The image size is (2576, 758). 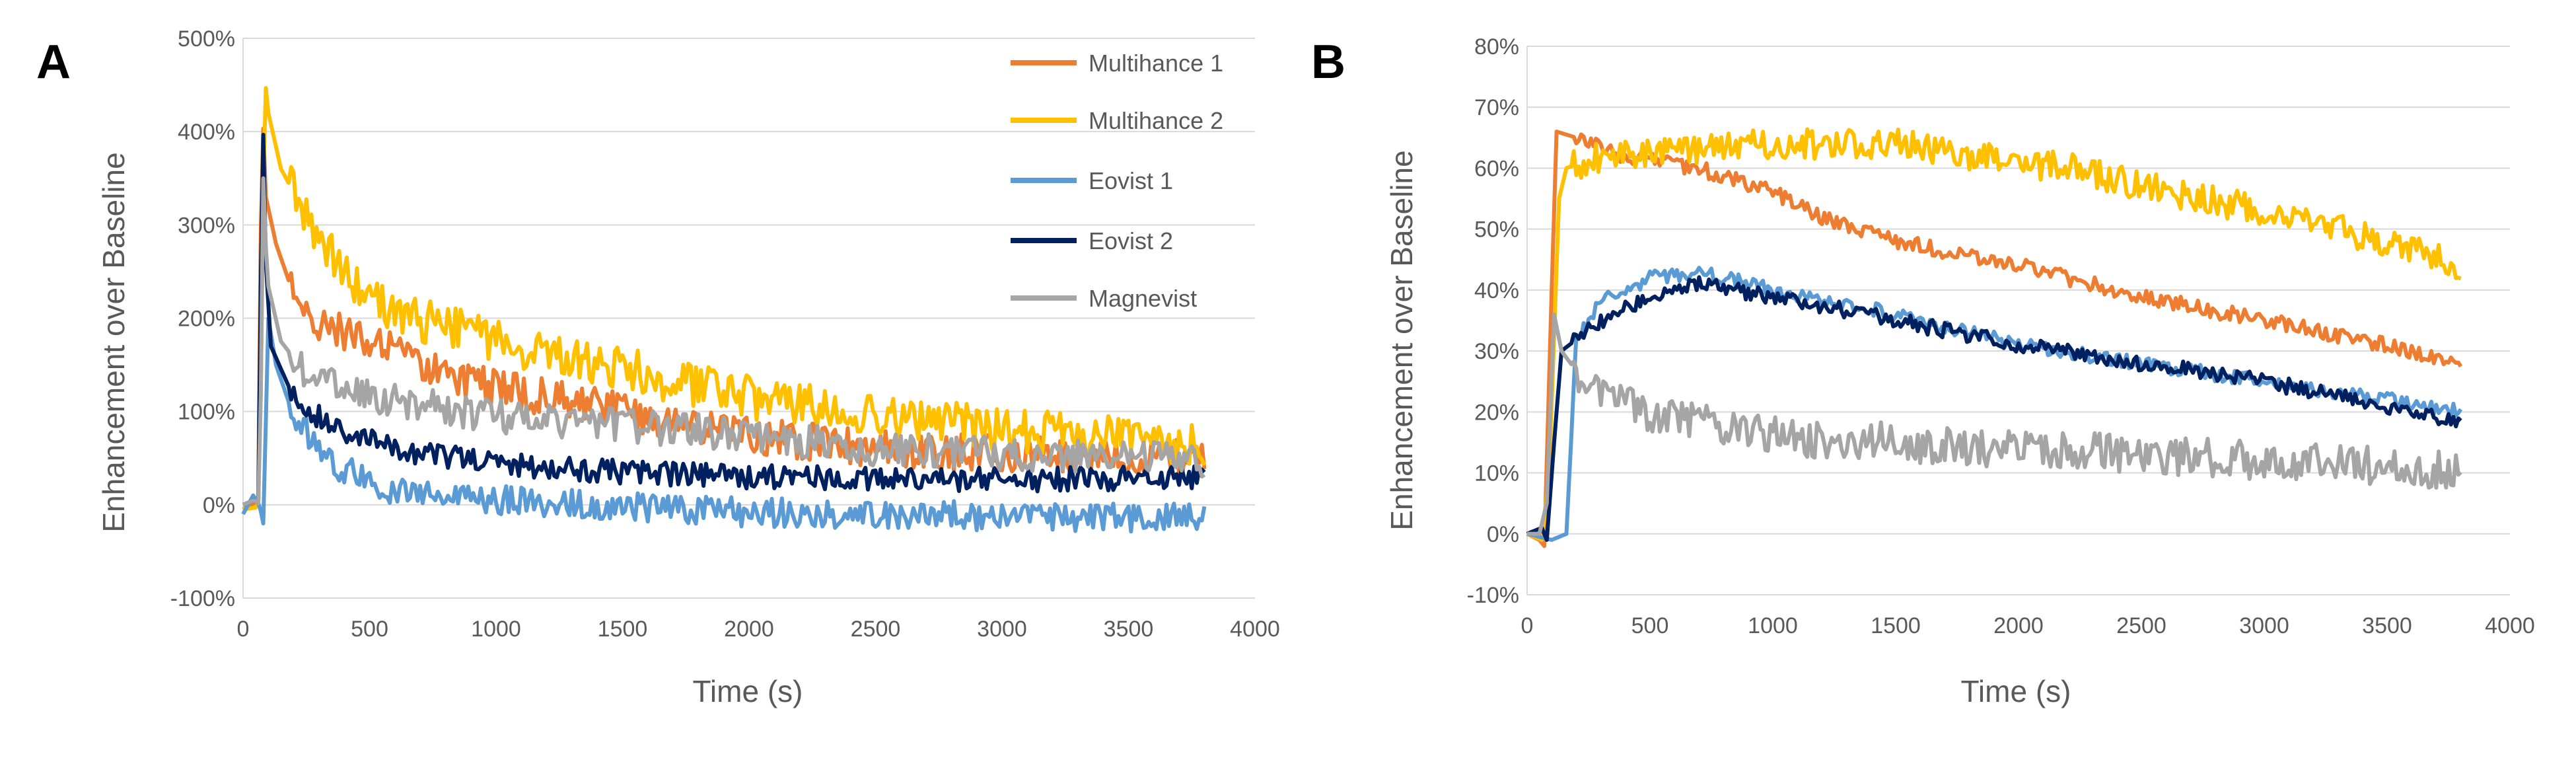 What do you see at coordinates (1497, 230) in the screenshot?
I see `y-tick-label-panel-b: 50%` at bounding box center [1497, 230].